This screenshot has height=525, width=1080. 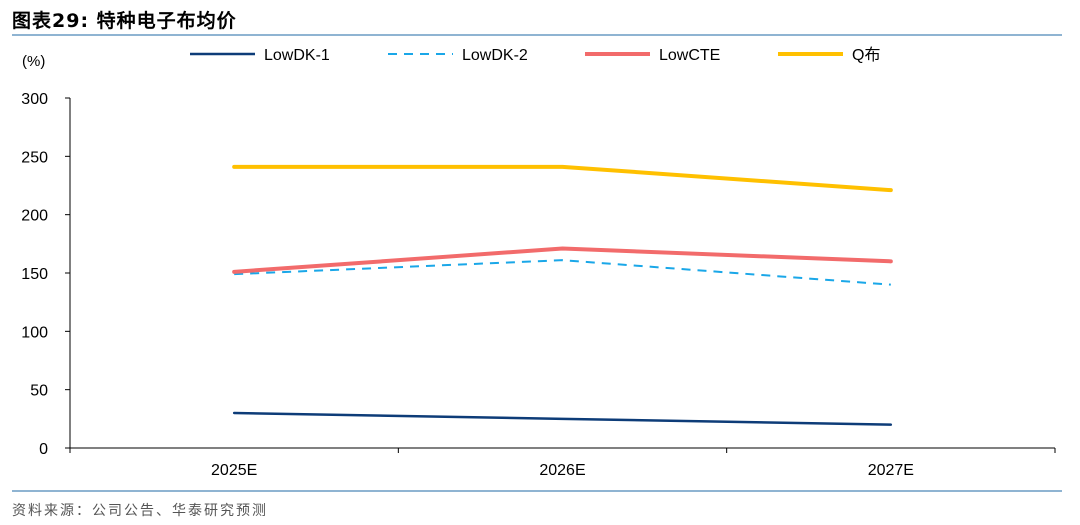 What do you see at coordinates (689, 55) in the screenshot?
I see `legend-label-LowCTE: LowCTE` at bounding box center [689, 55].